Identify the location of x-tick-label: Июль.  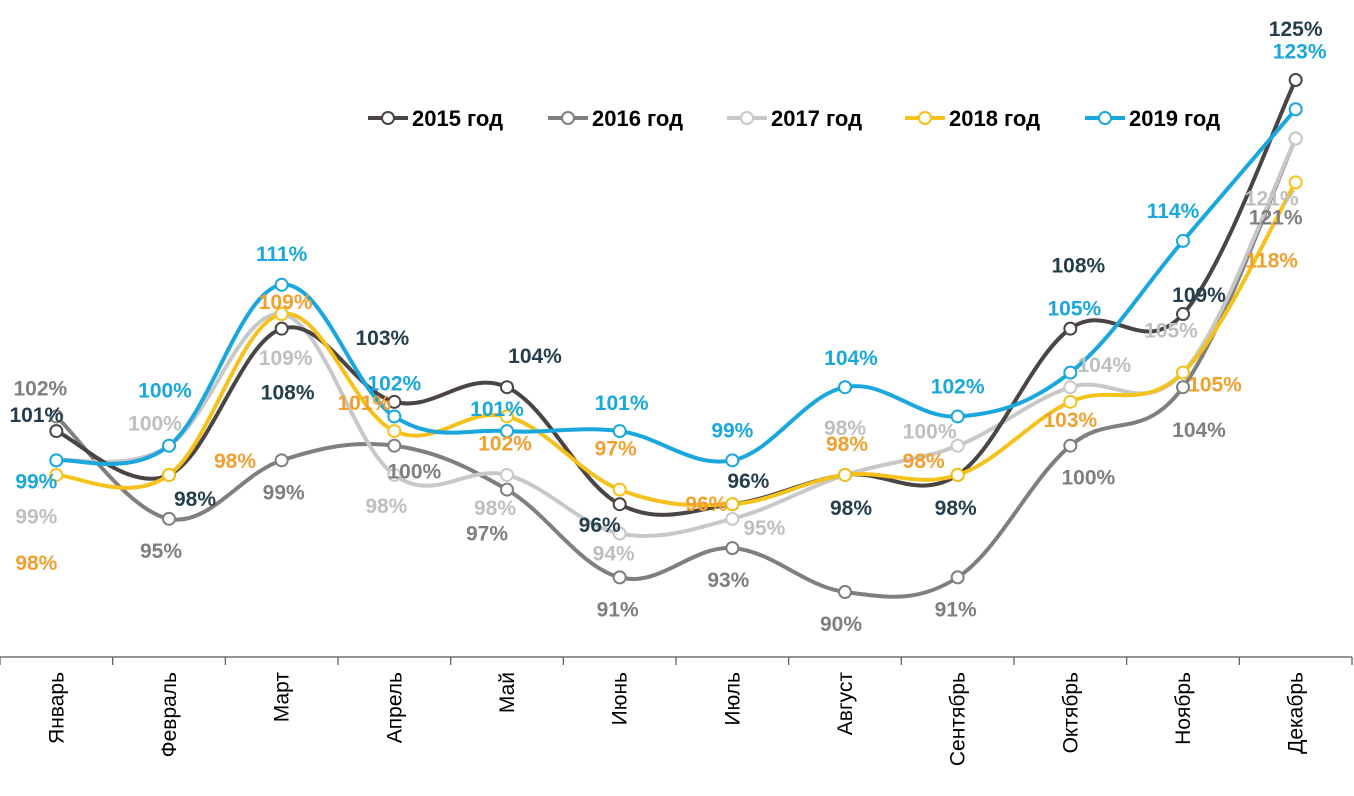
(732, 699).